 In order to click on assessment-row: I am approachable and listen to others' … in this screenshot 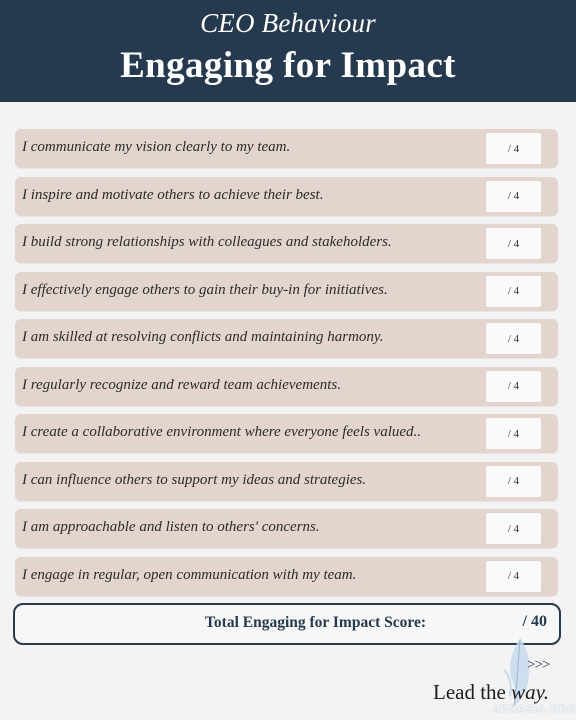, I will do `click(286, 528)`.